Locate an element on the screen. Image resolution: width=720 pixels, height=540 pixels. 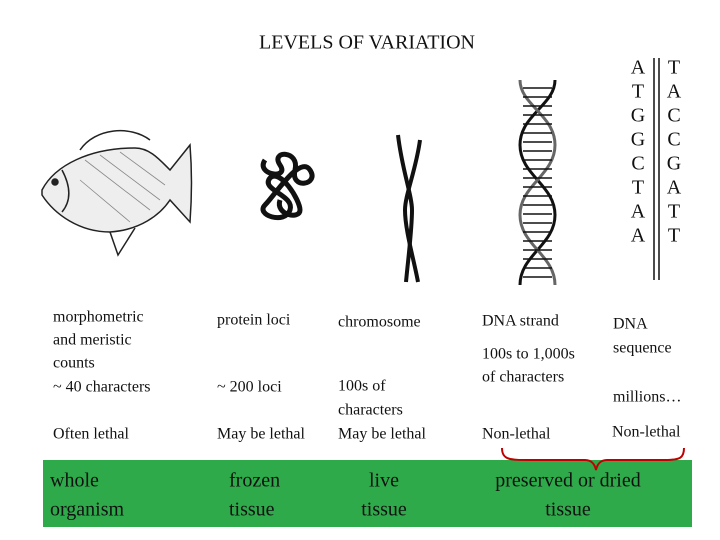
label-text: morphometric is located at coordinates (98, 317).